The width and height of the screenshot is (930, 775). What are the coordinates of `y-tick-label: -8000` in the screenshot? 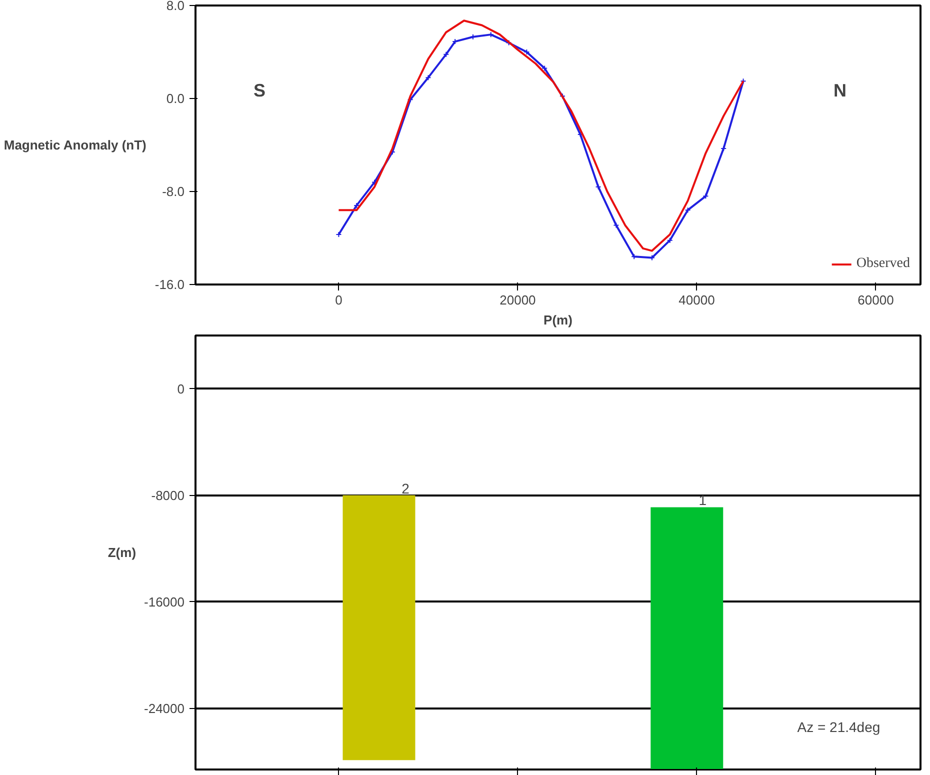 It's located at (167, 495).